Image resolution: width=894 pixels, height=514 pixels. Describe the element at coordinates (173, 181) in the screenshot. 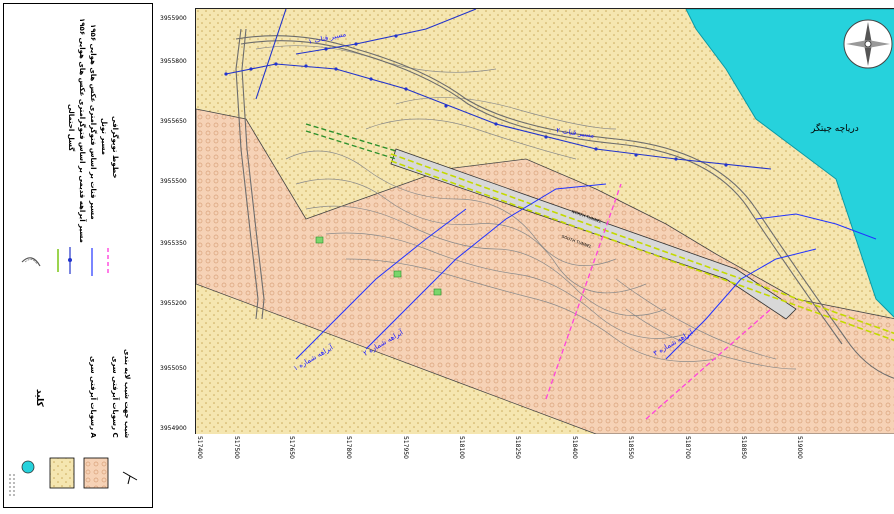

I see `y-tick: 3955500` at that location.